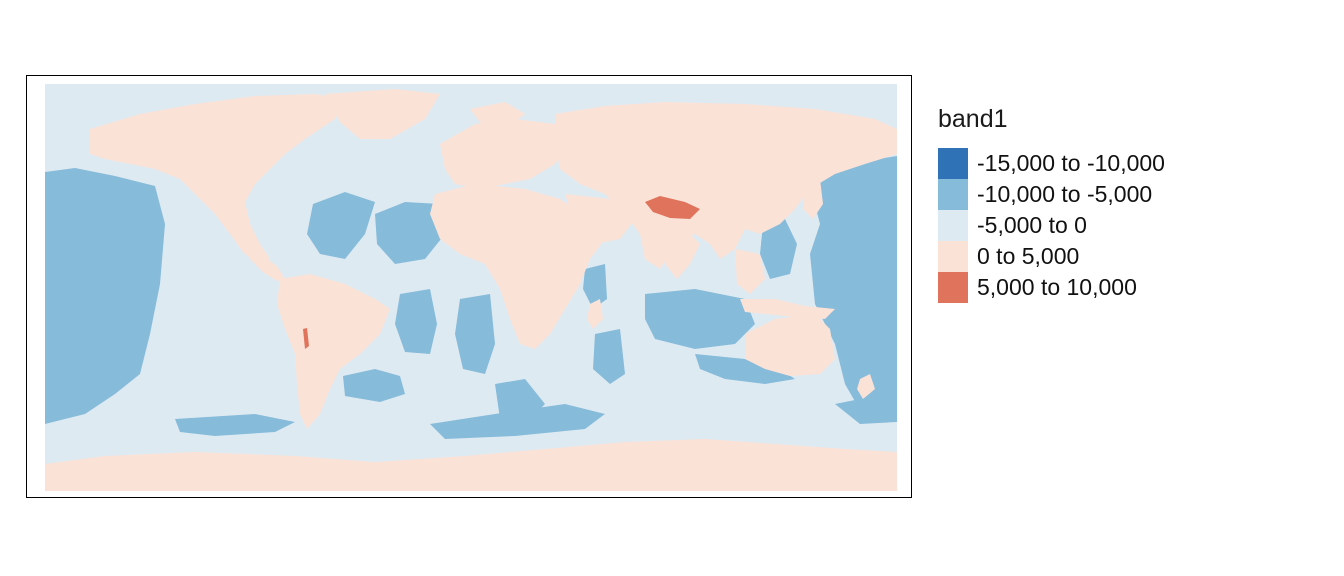 The height and width of the screenshot is (576, 1344). Describe the element at coordinates (866, 386) in the screenshot. I see `land-new-zealand` at that location.